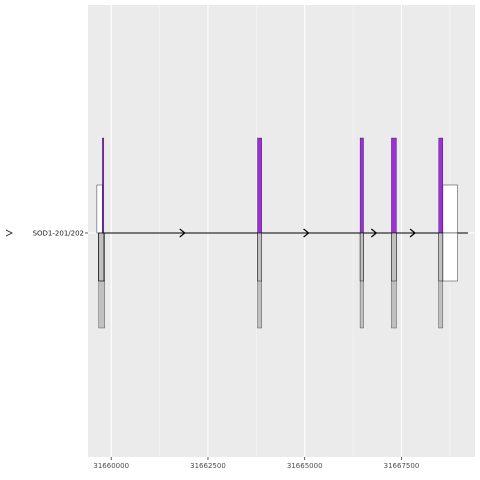 Image resolution: width=480 pixels, height=480 pixels. What do you see at coordinates (9, 233) in the screenshot?
I see `strand-chevron` at bounding box center [9, 233].